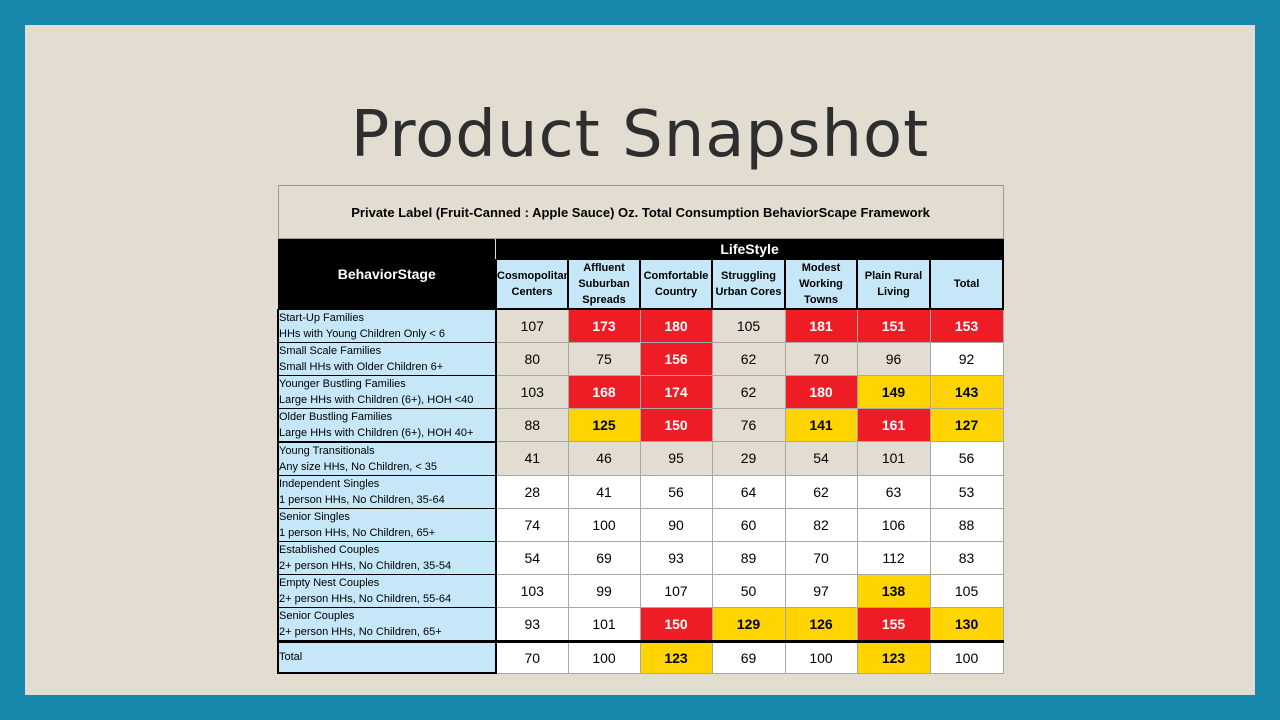  Describe the element at coordinates (604, 424) in the screenshot. I see `table-cell: 125` at that location.